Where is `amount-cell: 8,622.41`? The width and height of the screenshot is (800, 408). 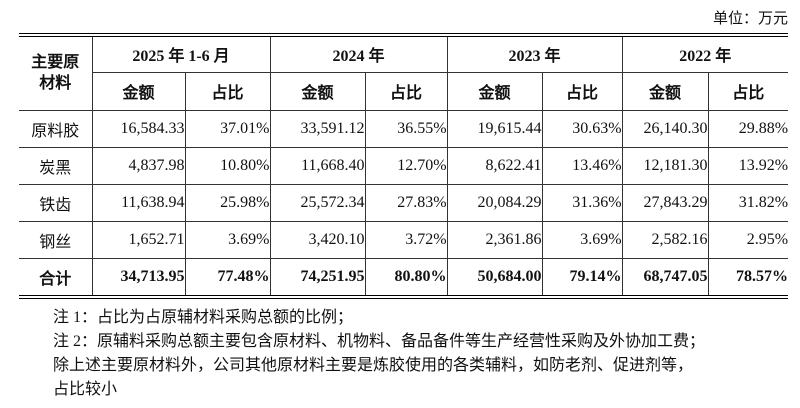
amount-cell: 8,622.41 is located at coordinates (494, 165).